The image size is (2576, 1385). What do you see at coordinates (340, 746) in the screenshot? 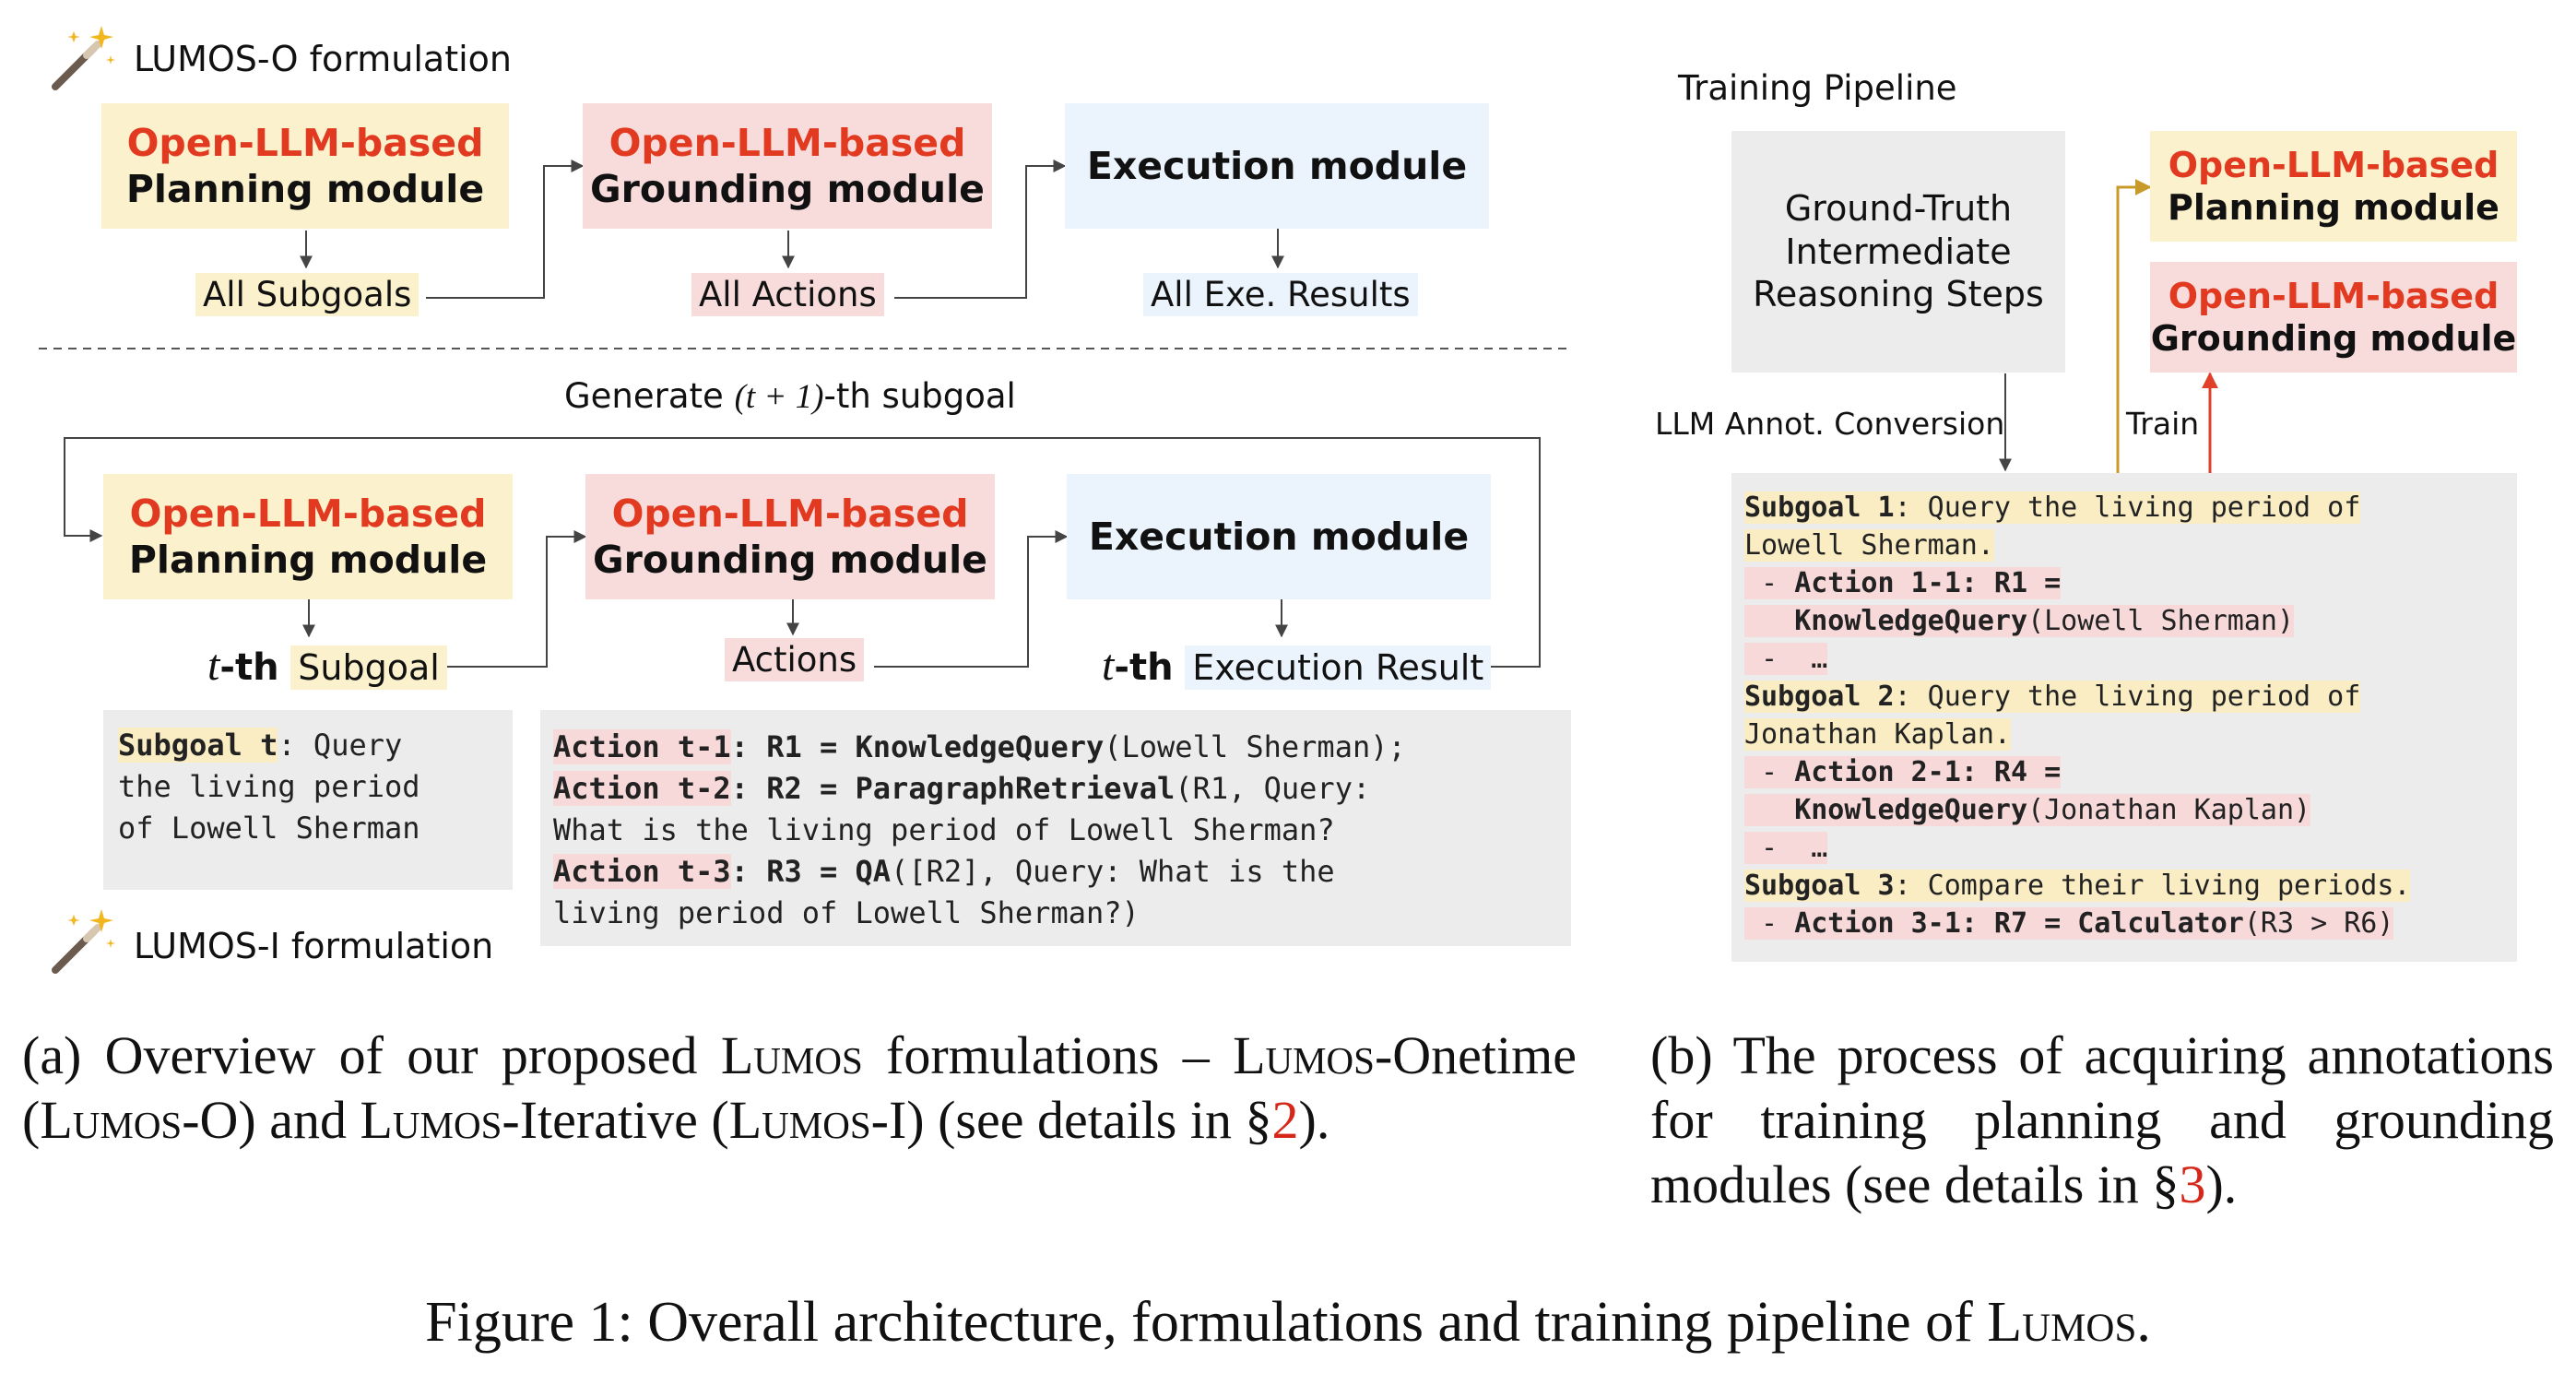
I see `subgoal-t-rest: : Query` at bounding box center [340, 746].